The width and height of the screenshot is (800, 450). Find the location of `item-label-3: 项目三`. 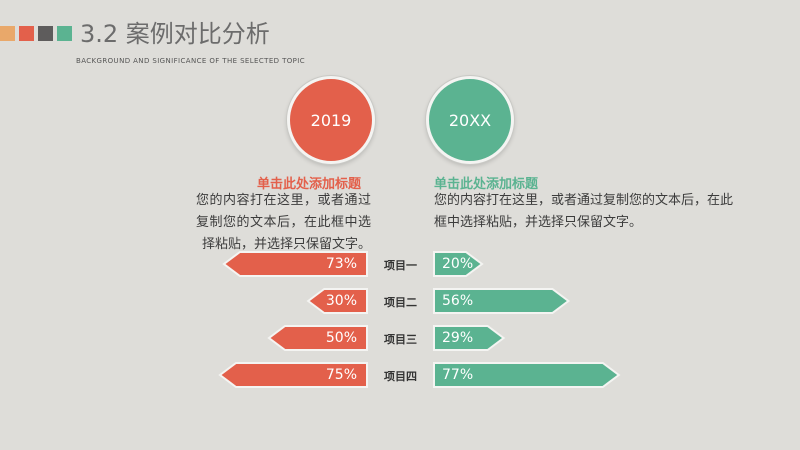

item-label-3: 项目三 is located at coordinates (400, 339).